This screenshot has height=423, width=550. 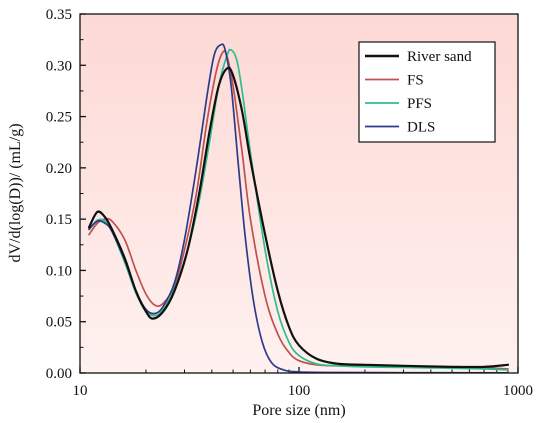 What do you see at coordinates (419, 104) in the screenshot?
I see `legend-label-pfs: PFS` at bounding box center [419, 104].